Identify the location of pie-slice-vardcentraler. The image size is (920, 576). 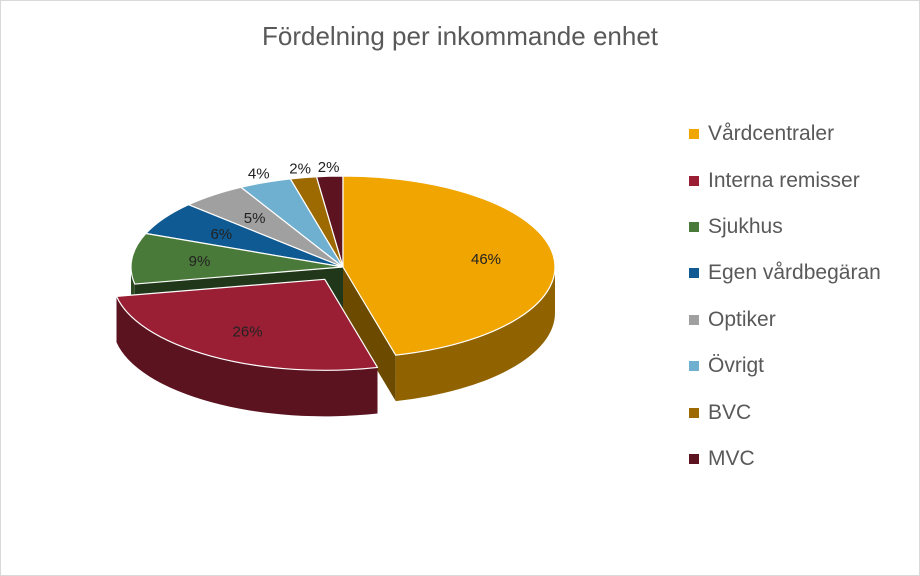
(449, 288).